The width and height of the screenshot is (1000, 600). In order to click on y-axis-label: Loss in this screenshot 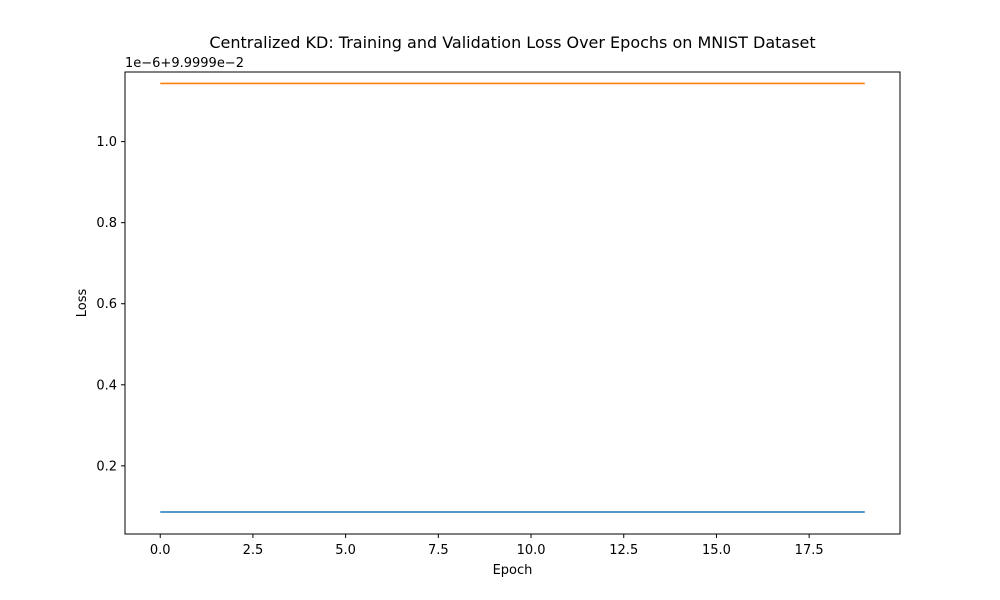, I will do `click(82, 303)`.